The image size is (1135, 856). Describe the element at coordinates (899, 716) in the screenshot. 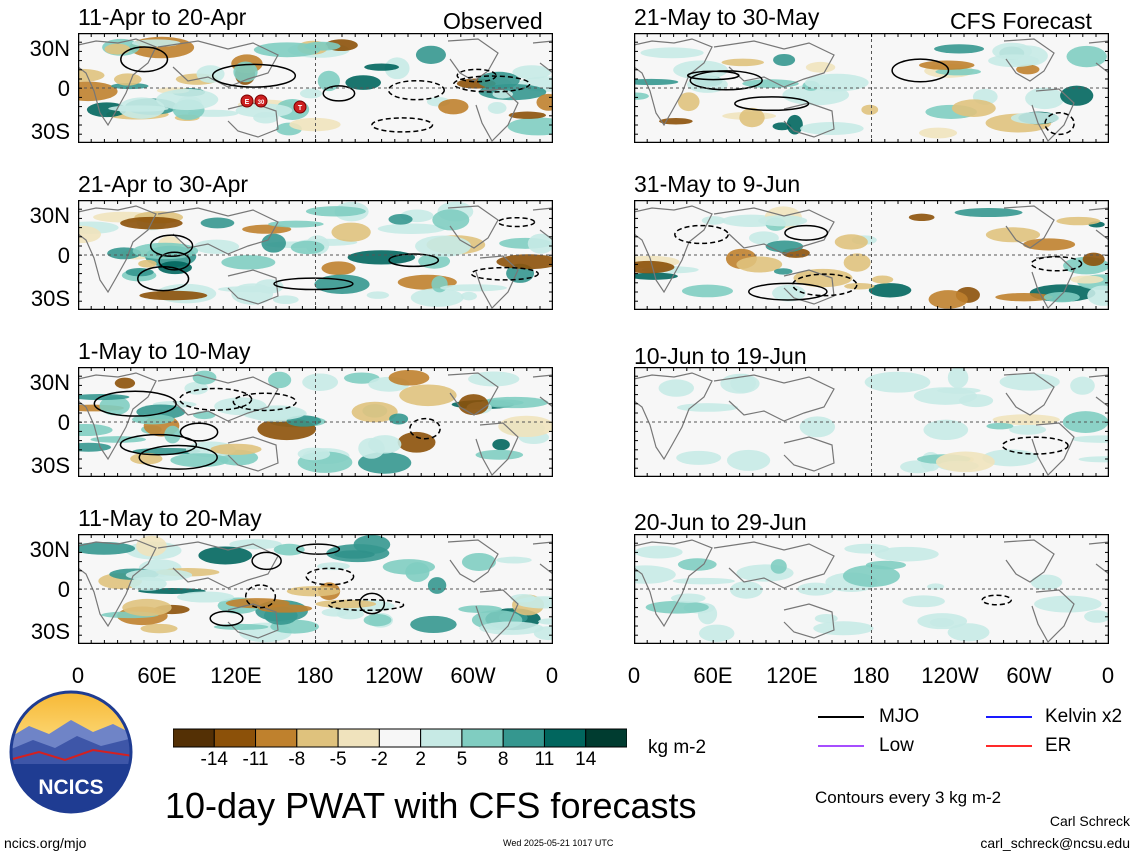

I see `legend-label-mjo: MJO` at that location.